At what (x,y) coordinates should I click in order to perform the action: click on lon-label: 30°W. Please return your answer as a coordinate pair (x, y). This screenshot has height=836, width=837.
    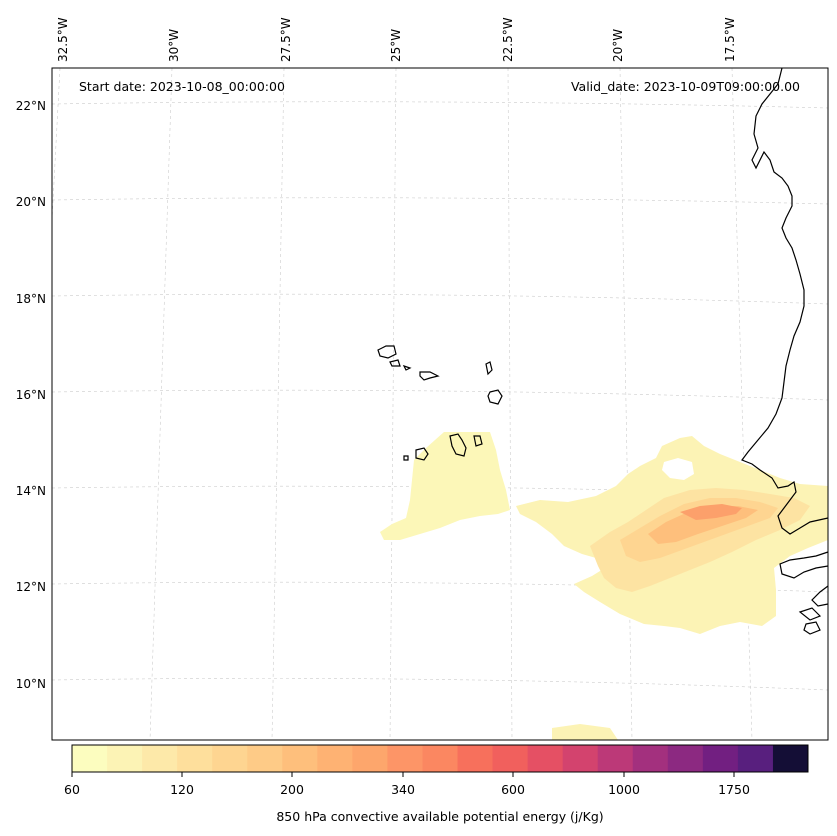
    Looking at the image, I should click on (174, 45).